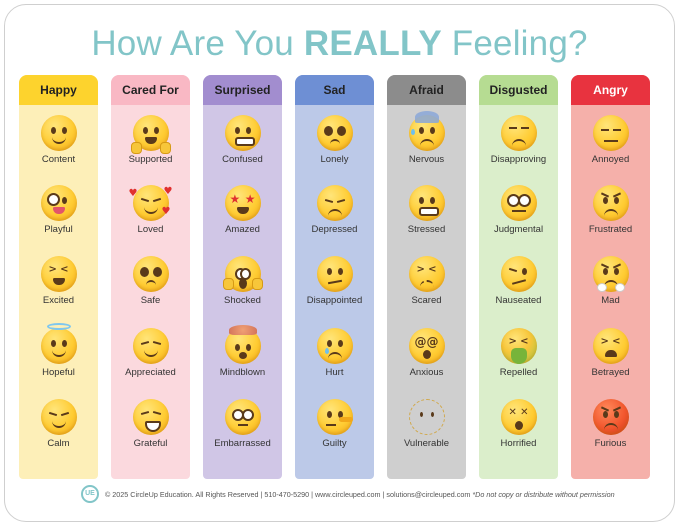 This screenshot has width=679, height=530. Describe the element at coordinates (90, 494) in the screenshot. I see `circleup-logo-icon: UE` at that location.